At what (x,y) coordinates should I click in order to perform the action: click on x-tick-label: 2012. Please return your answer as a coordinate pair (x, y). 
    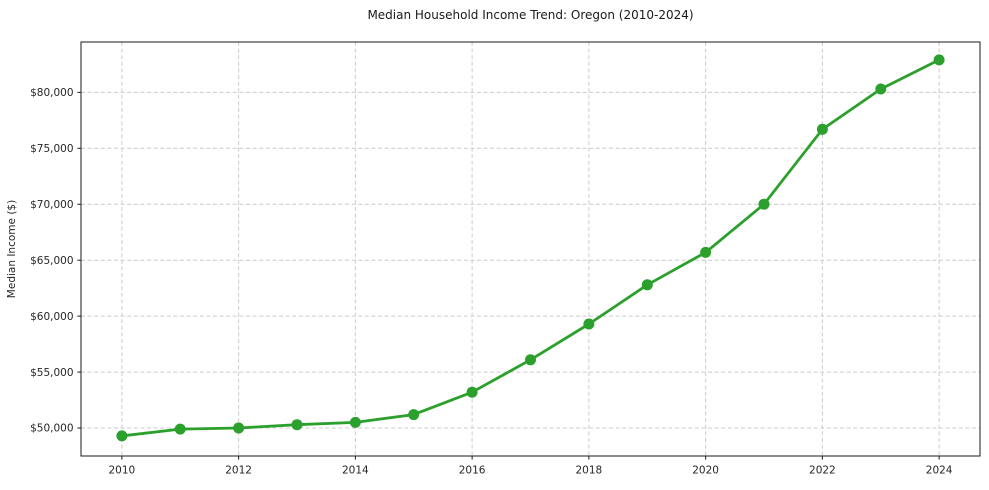
    Looking at the image, I should click on (238, 471).